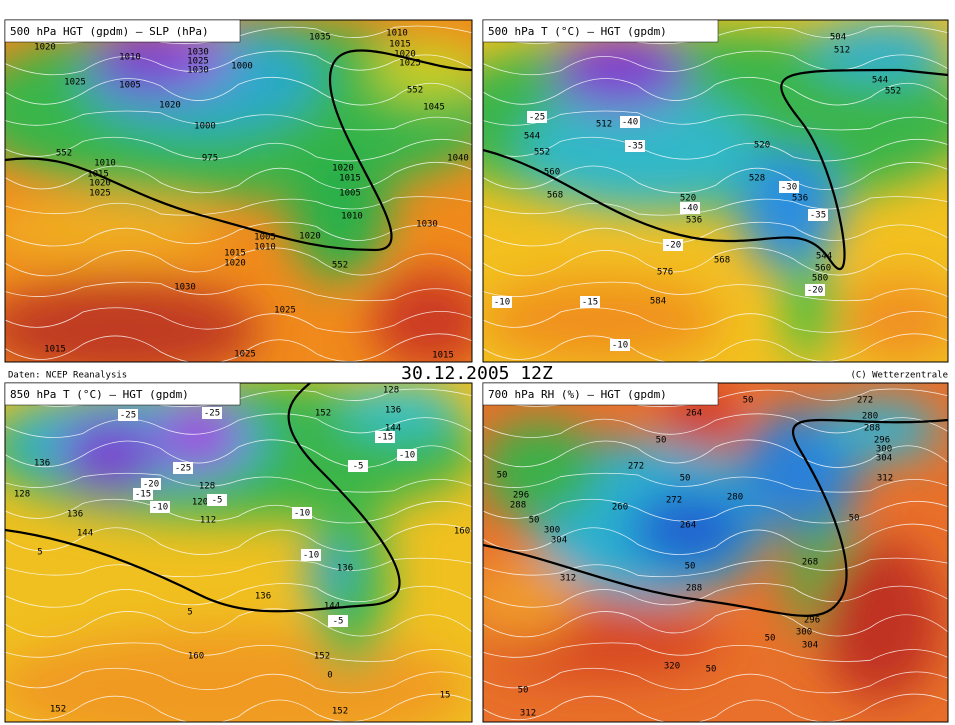  Describe the element at coordinates (109, 31) in the screenshot. I see `panel-title: 500 hPa HGT (gpdm) – SLP (hPa)` at that location.